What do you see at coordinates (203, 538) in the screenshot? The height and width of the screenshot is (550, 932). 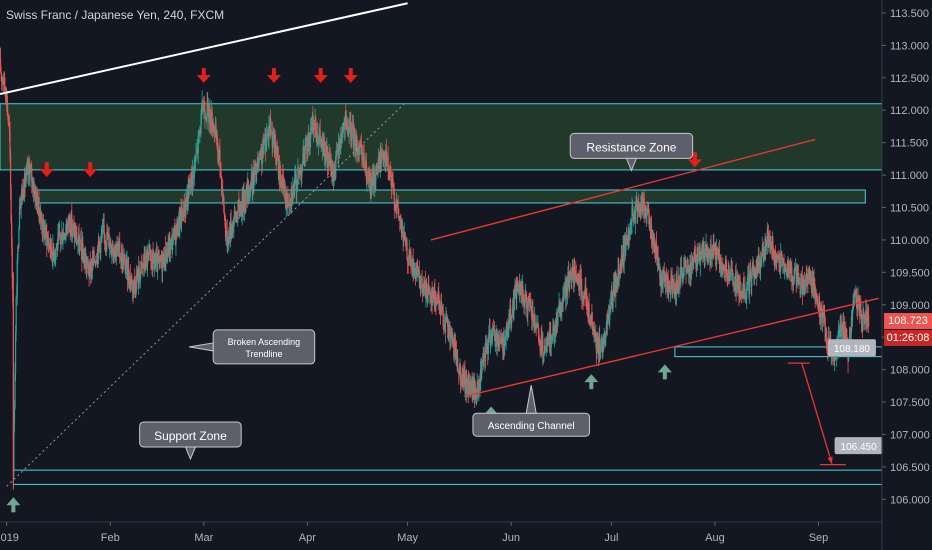 I see `x-tick-label: Mar` at bounding box center [203, 538].